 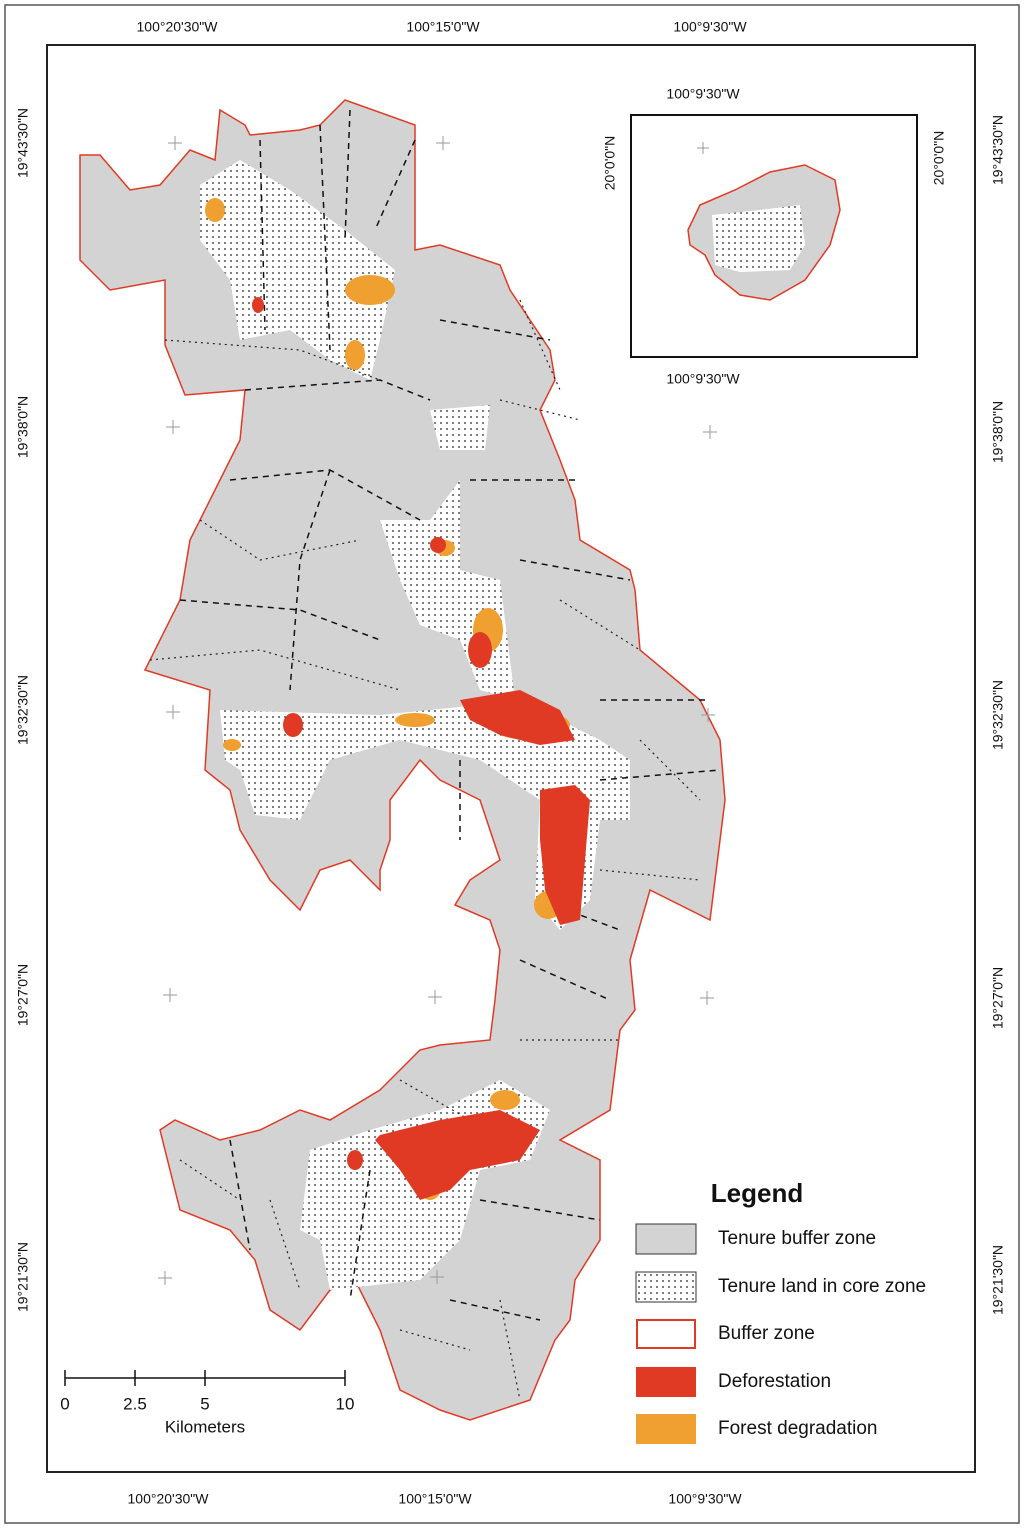 I want to click on legend-label: Deforestation, so click(x=774, y=1381).